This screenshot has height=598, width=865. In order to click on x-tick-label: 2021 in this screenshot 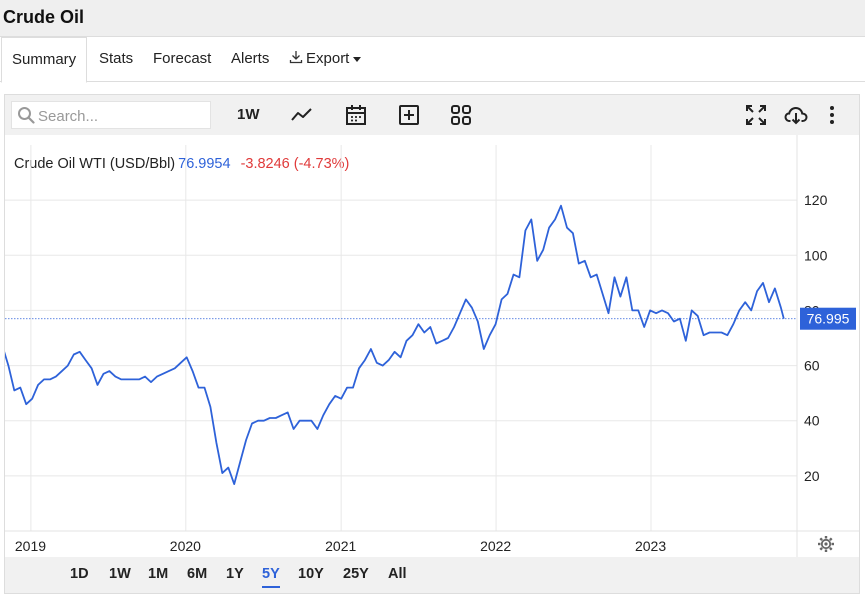, I will do `click(340, 546)`.